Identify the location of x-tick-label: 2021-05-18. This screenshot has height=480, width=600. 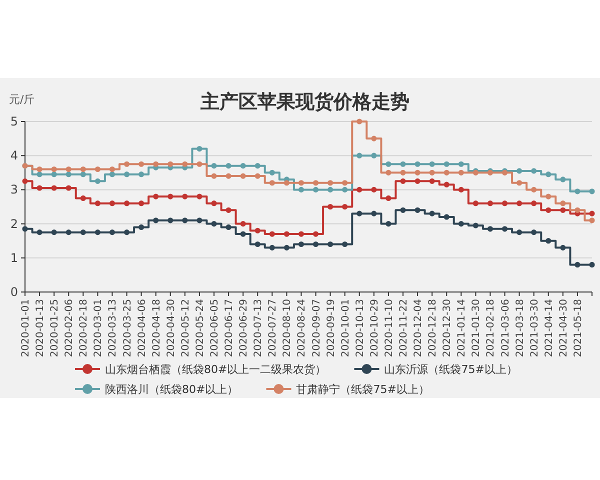
(578, 328).